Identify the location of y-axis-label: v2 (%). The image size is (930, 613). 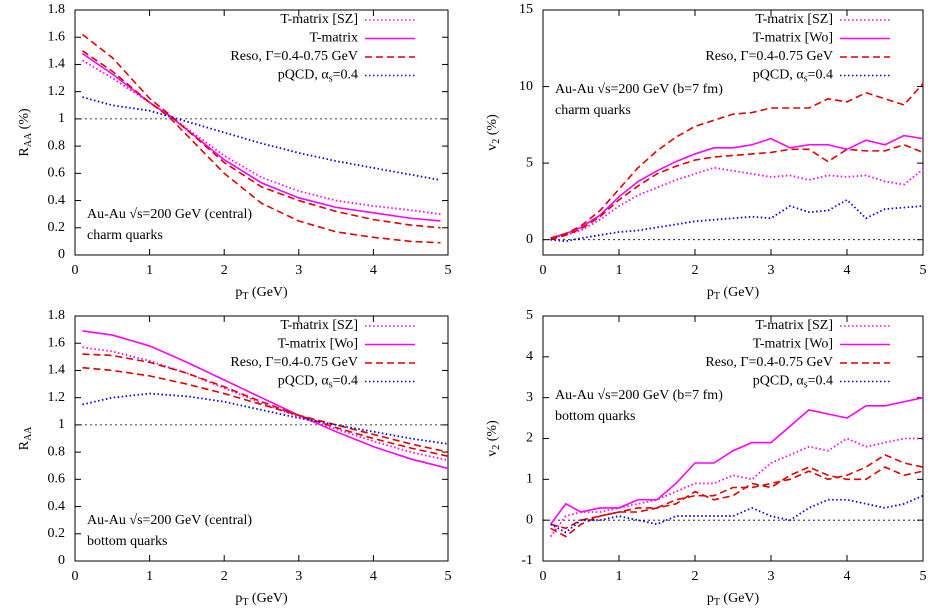
(493, 132).